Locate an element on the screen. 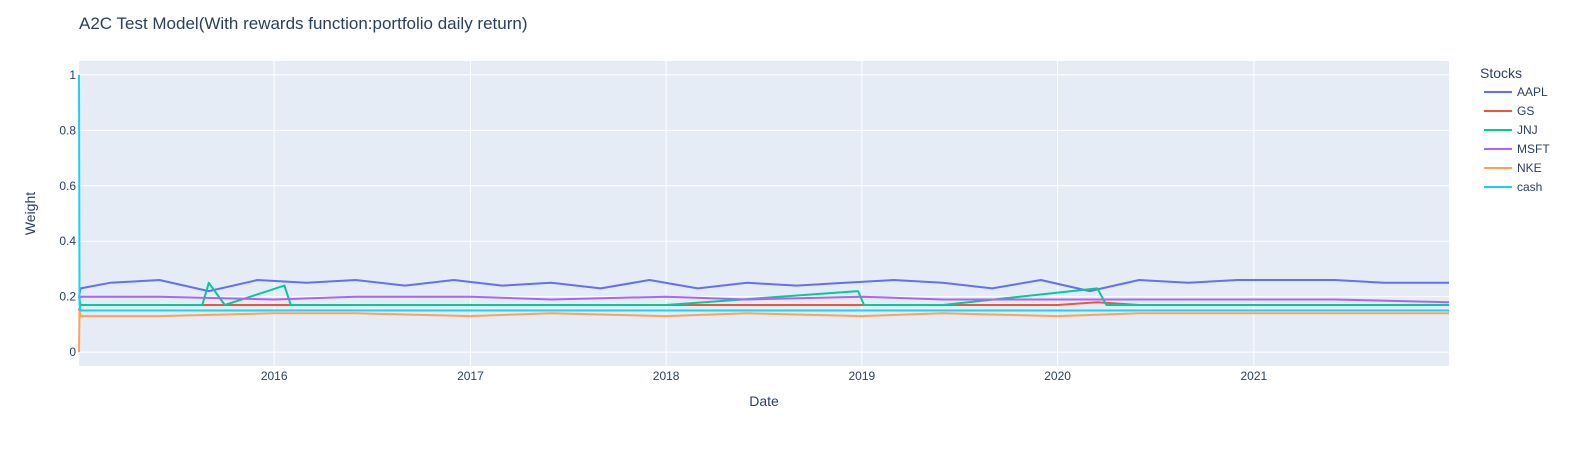 The height and width of the screenshot is (450, 1583). legend-title: Stocks is located at coordinates (1501, 73).